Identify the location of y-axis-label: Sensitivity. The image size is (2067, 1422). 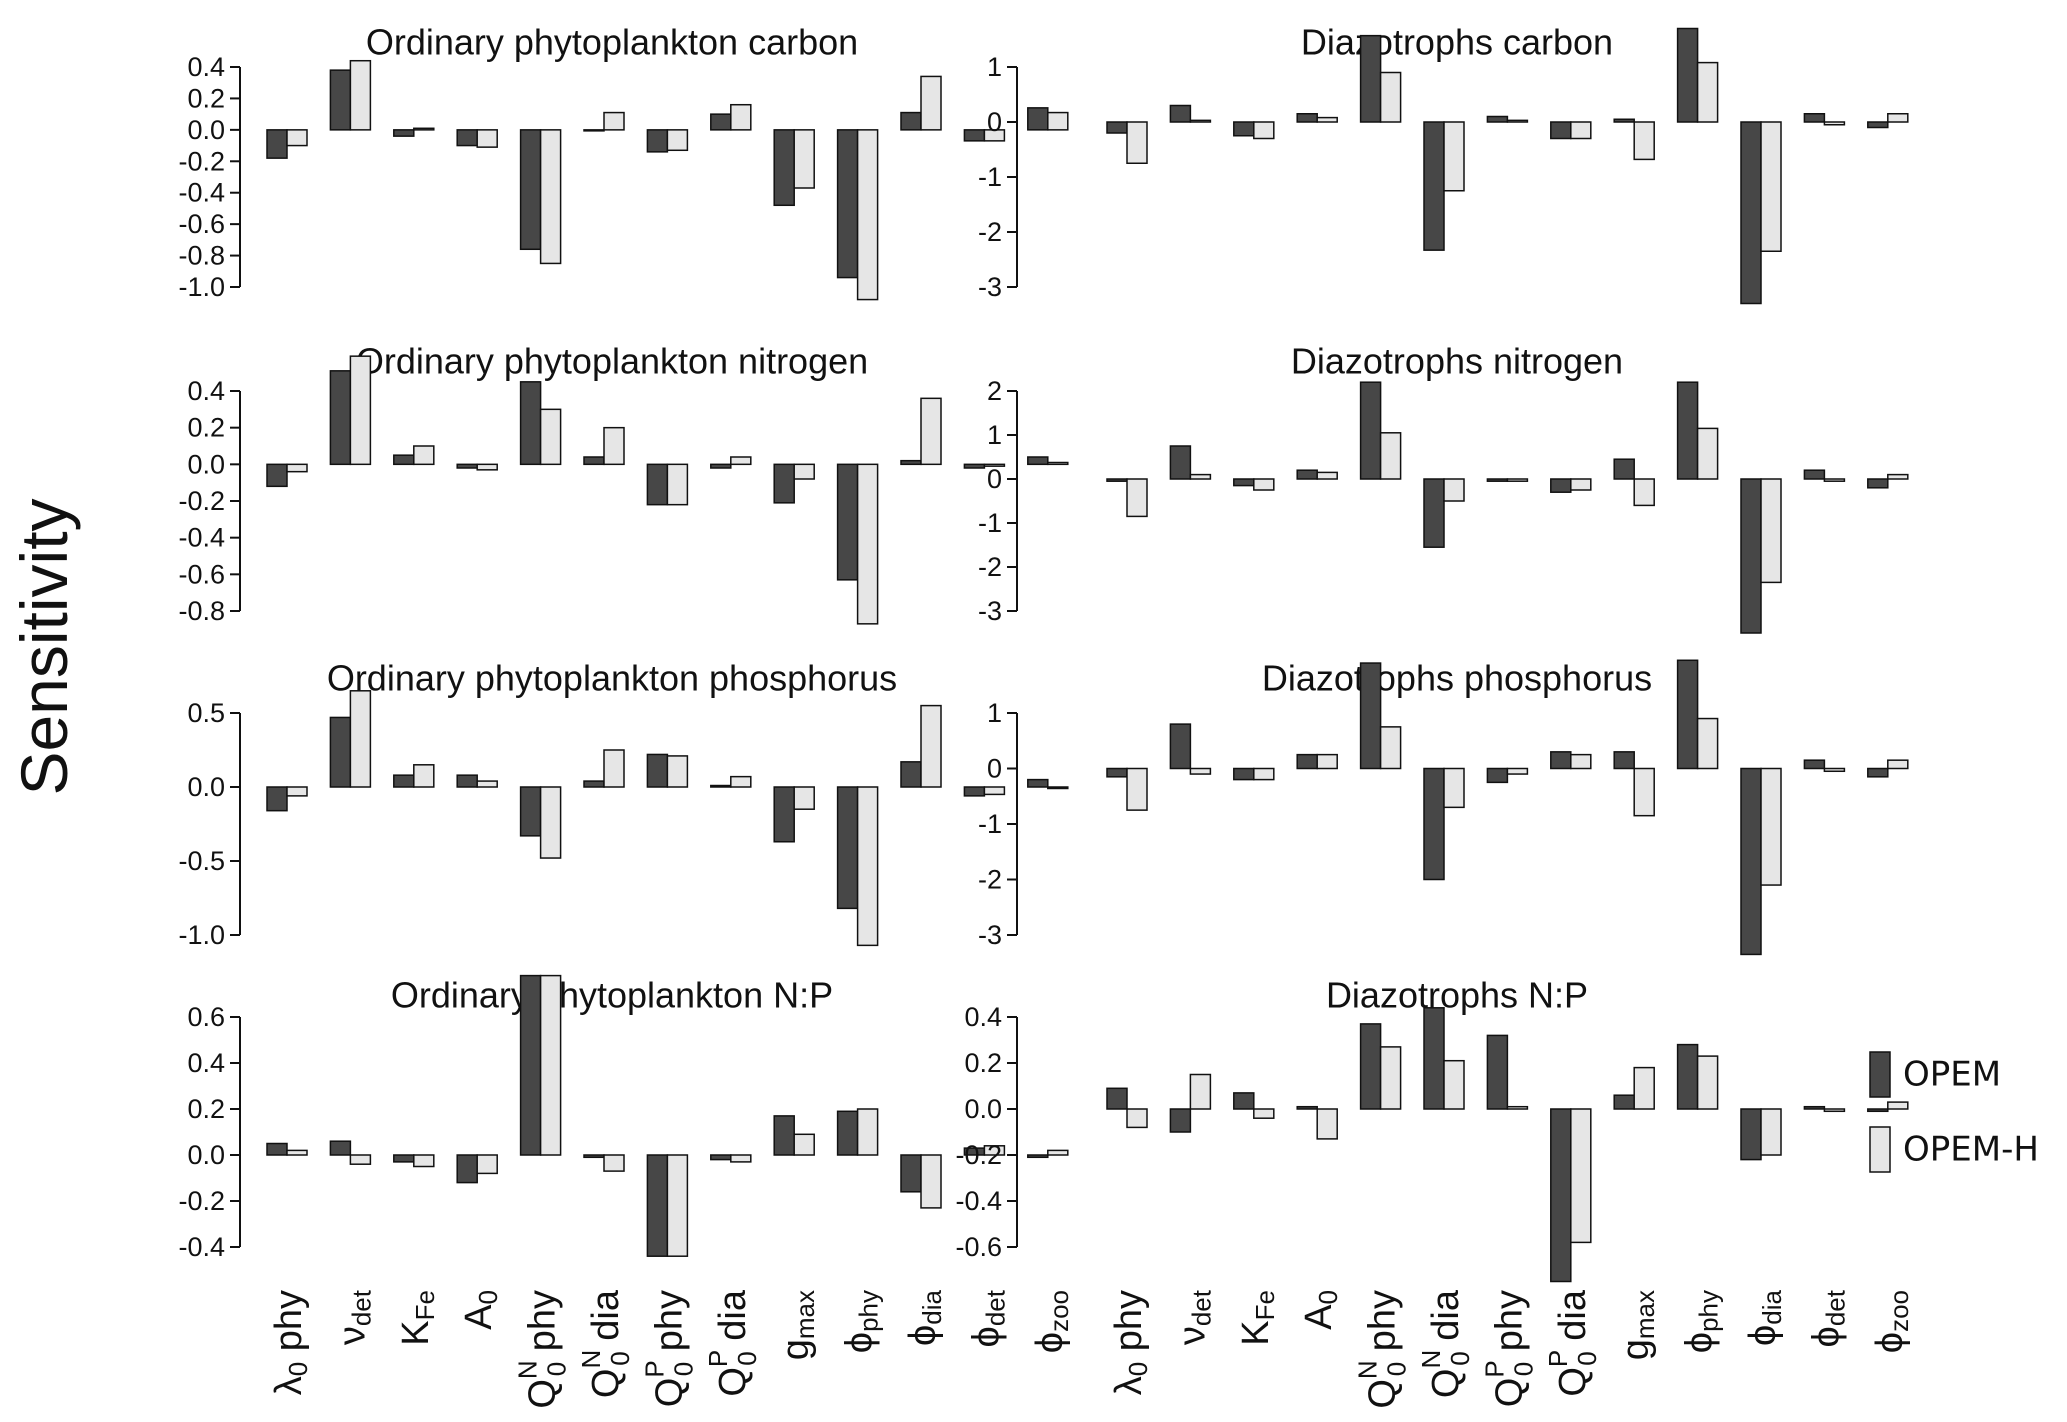
(44, 646).